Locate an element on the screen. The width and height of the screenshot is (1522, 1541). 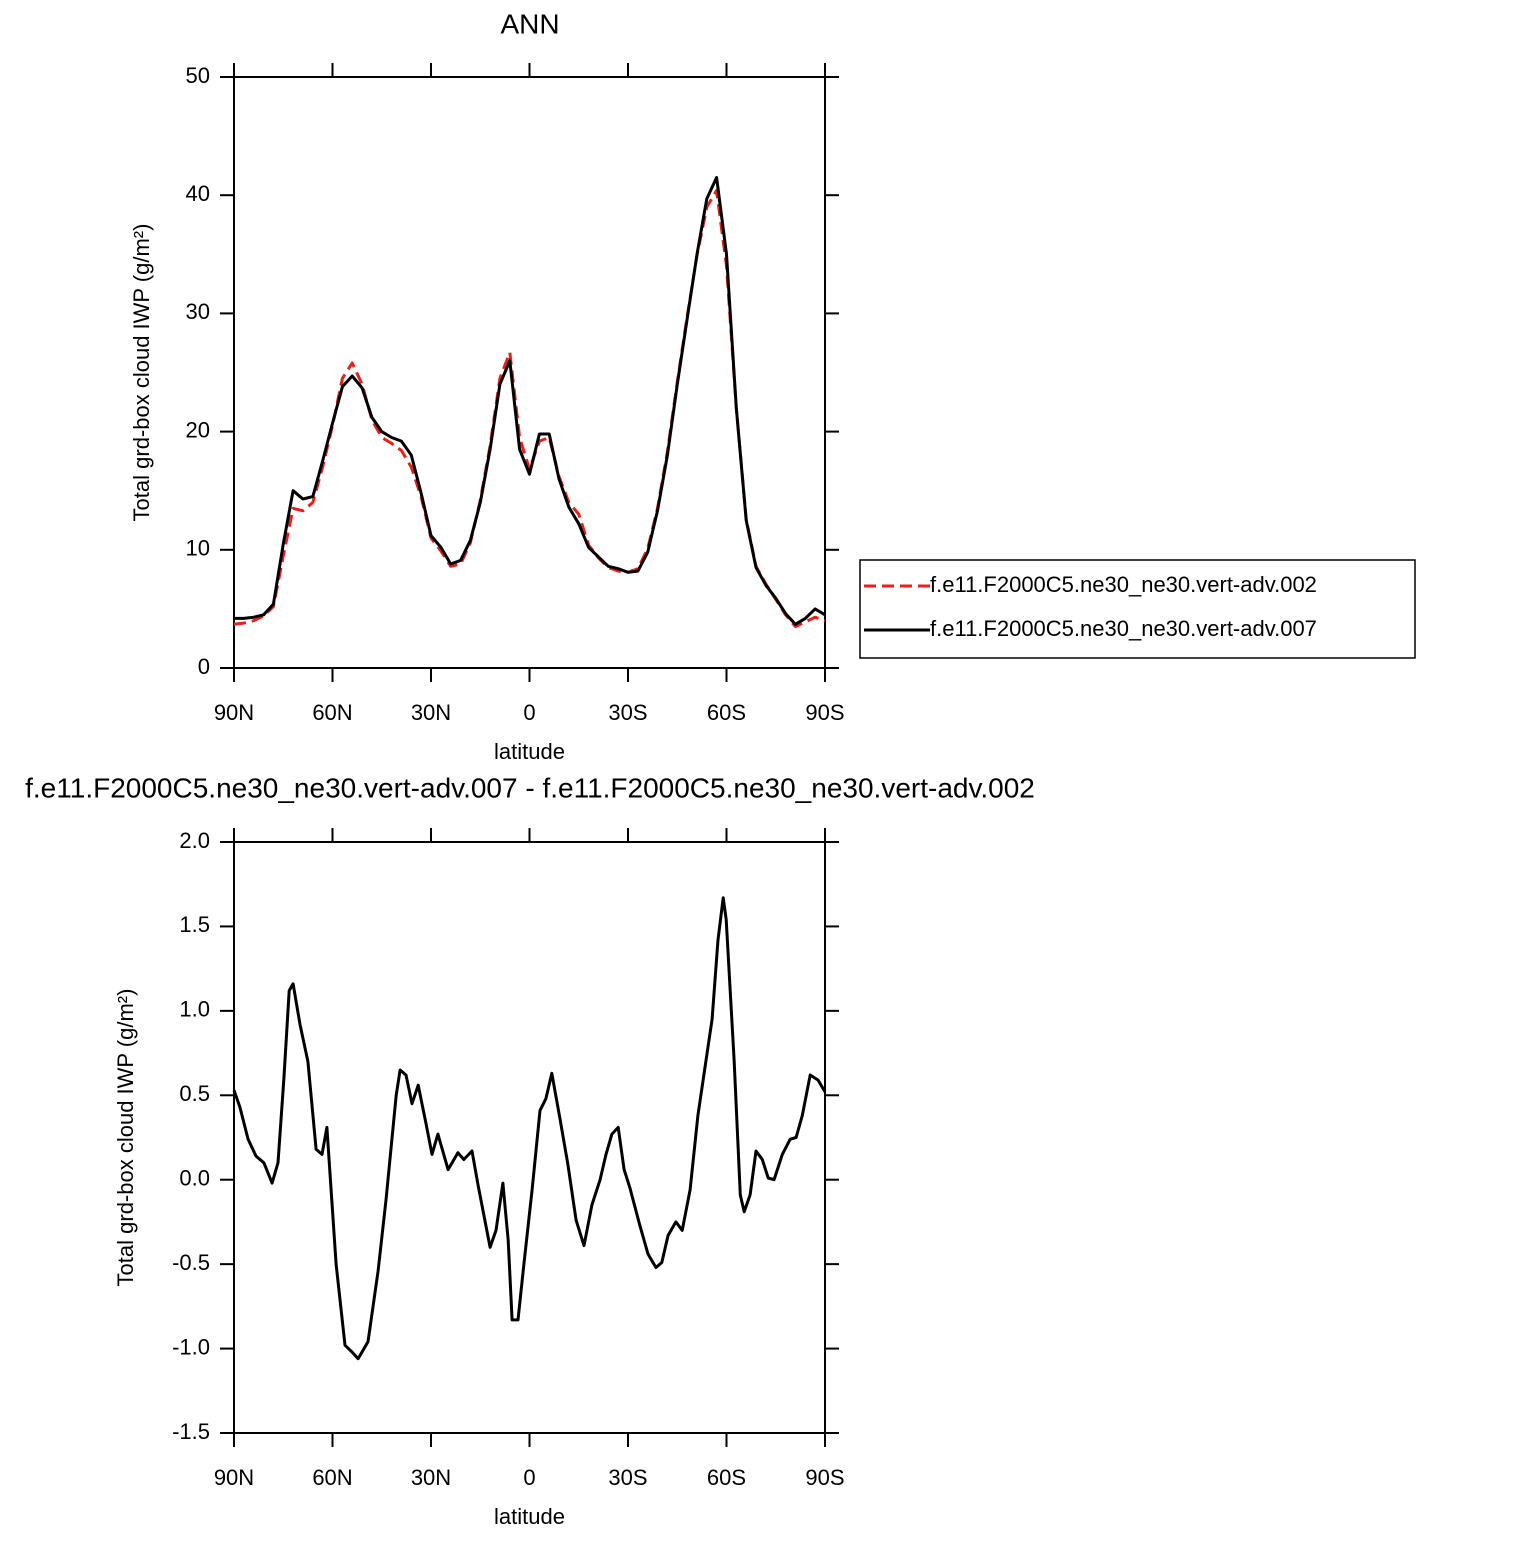
y-tick-label: -1.0 is located at coordinates (191, 1346).